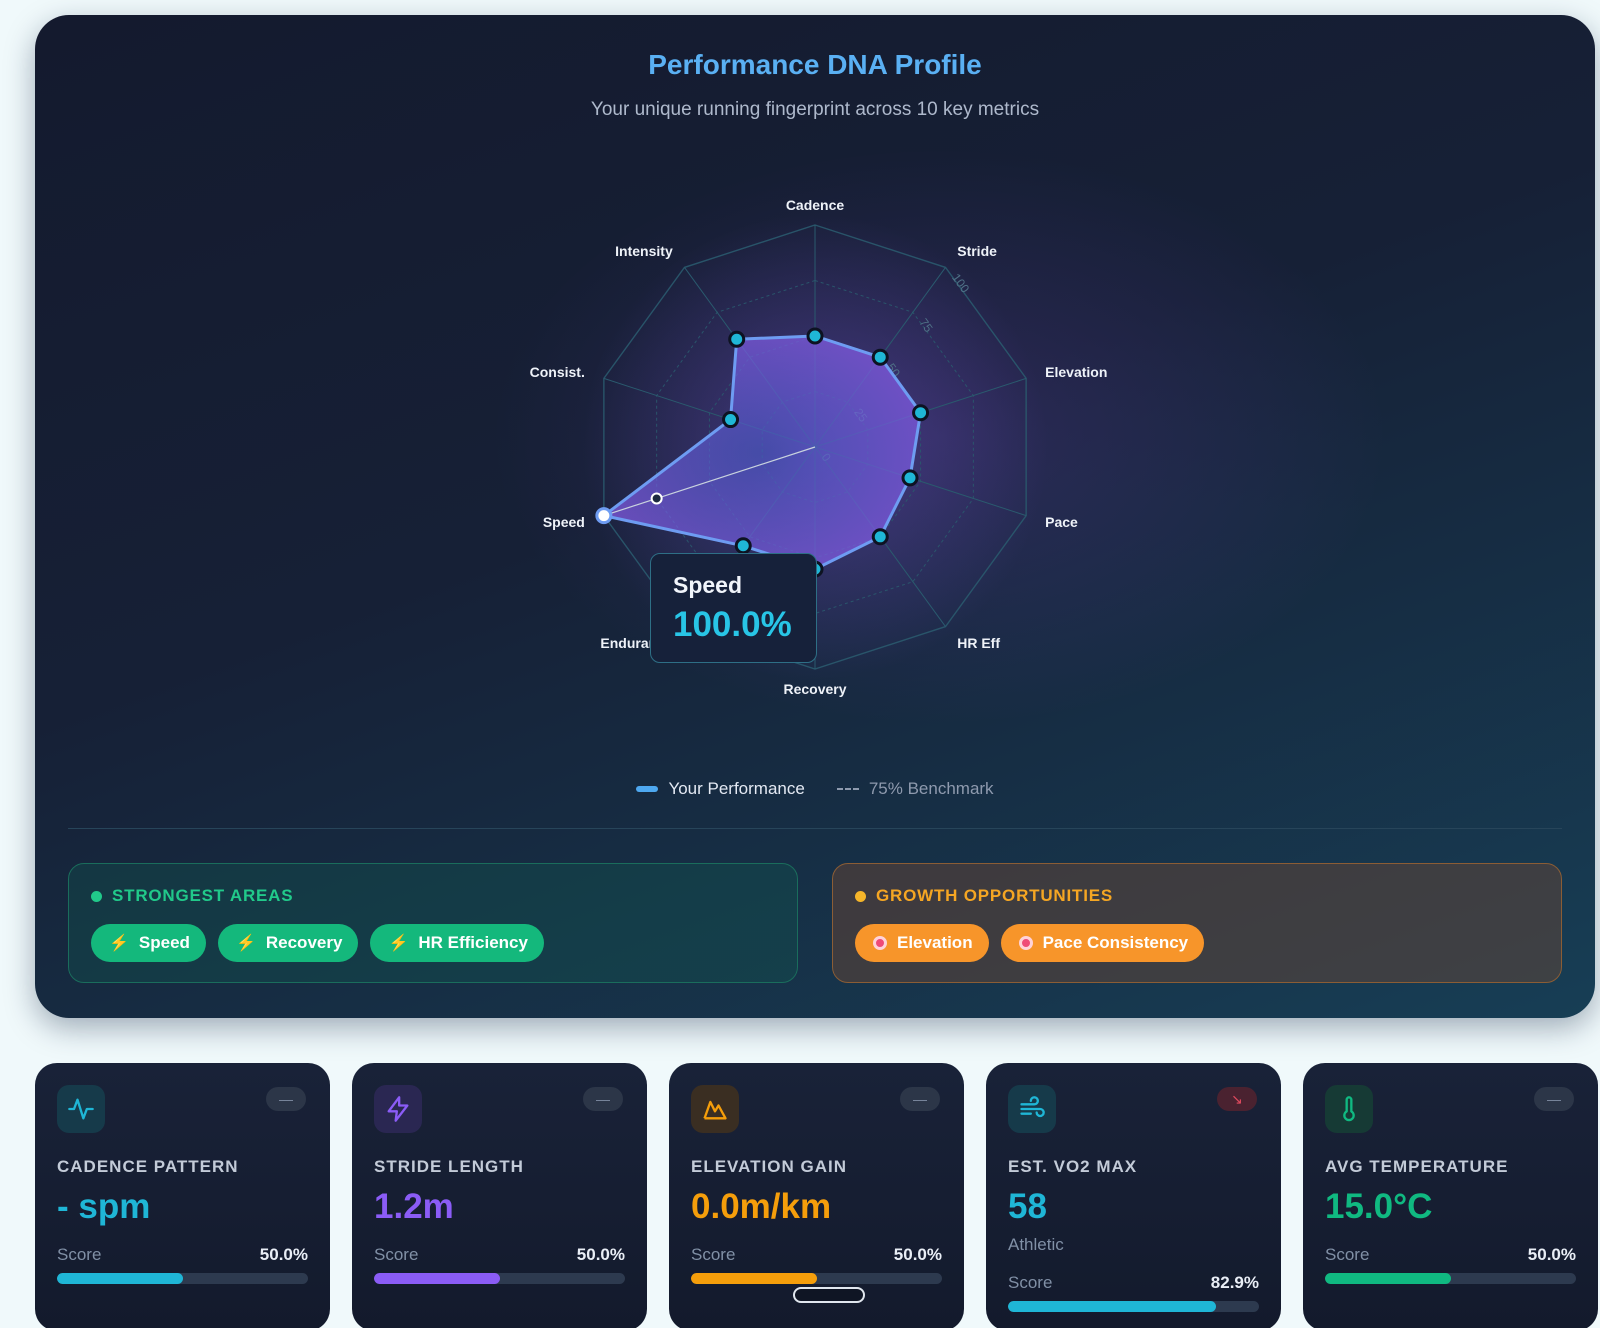 This screenshot has width=1600, height=1328. Describe the element at coordinates (398, 1109) in the screenshot. I see `lightning-icon` at that location.